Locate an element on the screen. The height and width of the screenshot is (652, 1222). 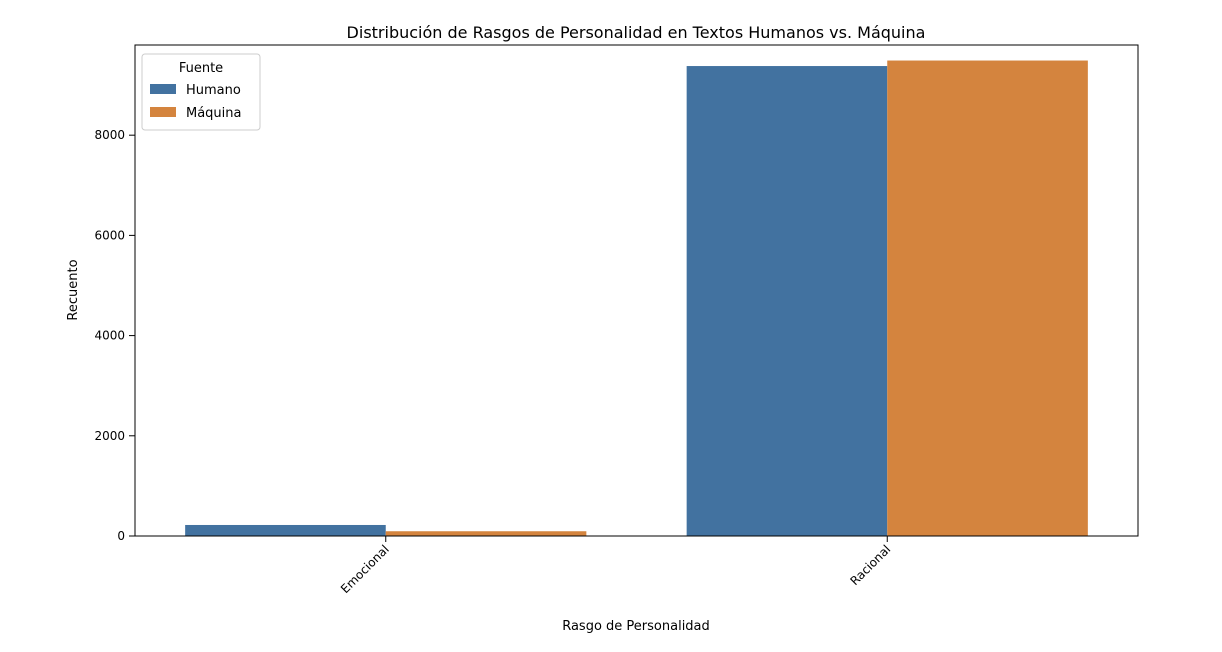
y-tick-label: 0 is located at coordinates (121, 536).